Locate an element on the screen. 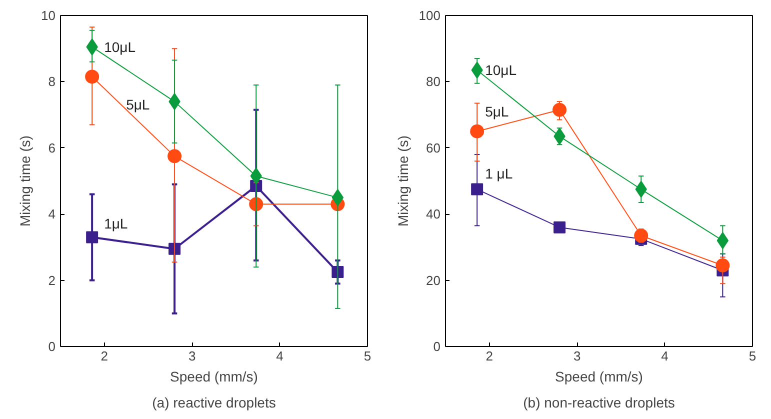 This screenshot has width=771, height=419. y-tick-label: 40 is located at coordinates (433, 214).